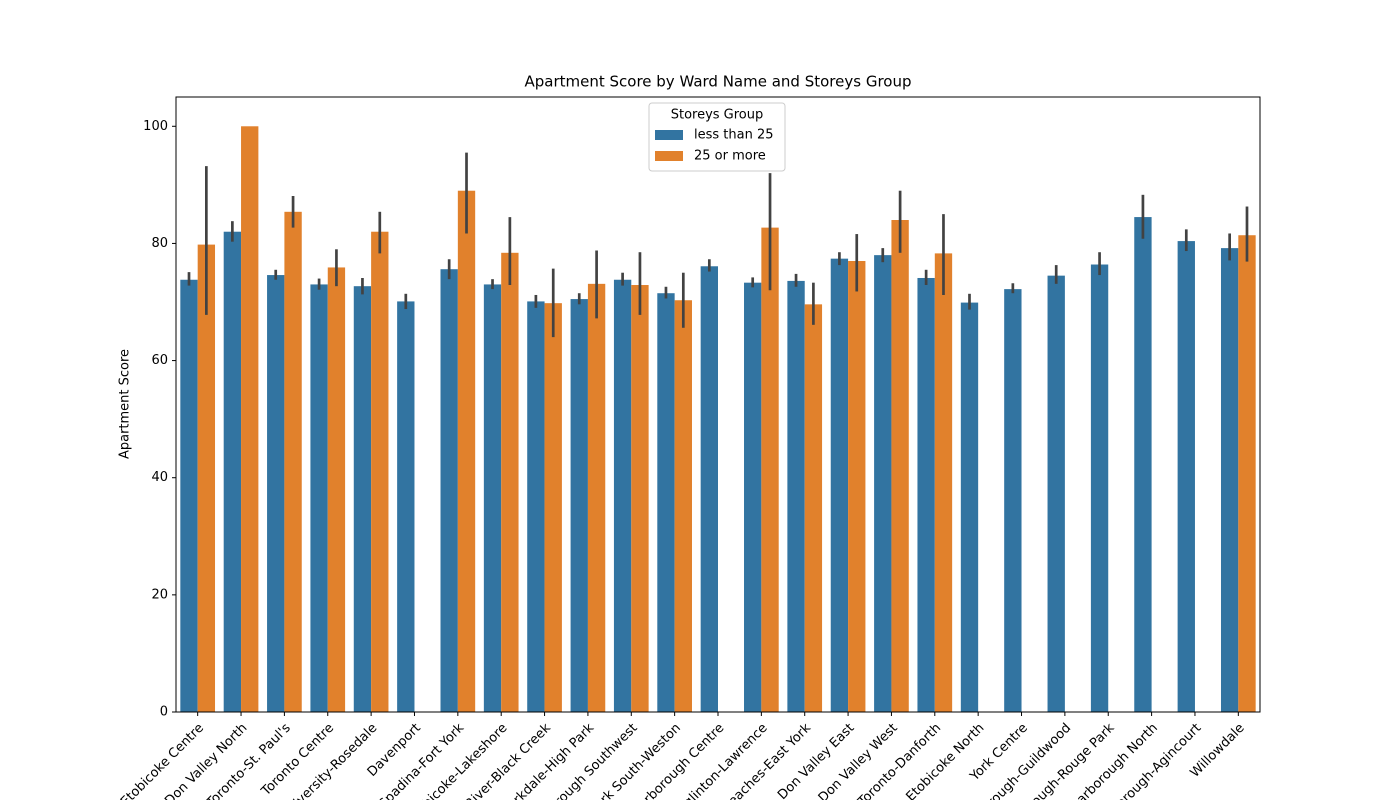  Describe the element at coordinates (159, 243) in the screenshot. I see `y-tick-label: 80` at that location.